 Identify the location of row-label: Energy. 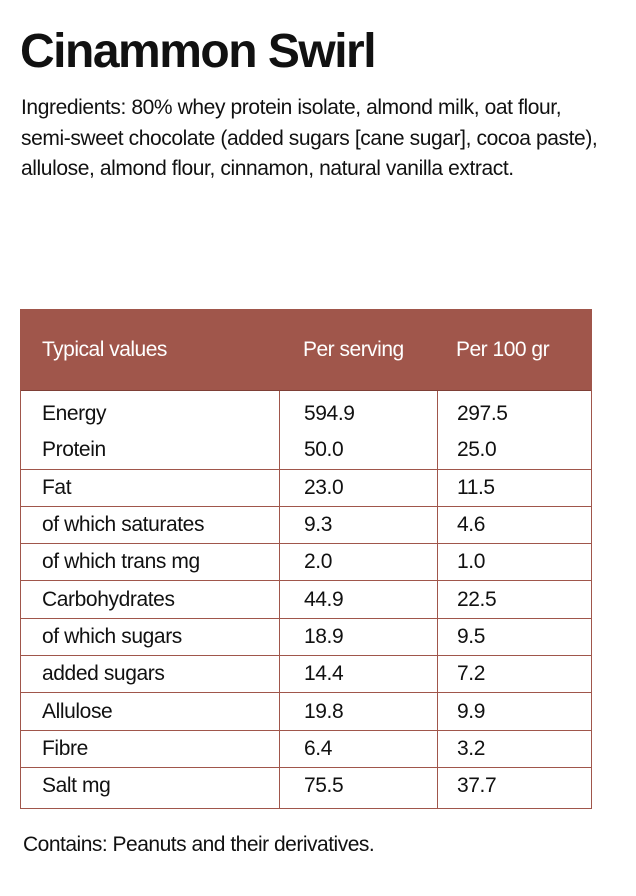
(74, 414).